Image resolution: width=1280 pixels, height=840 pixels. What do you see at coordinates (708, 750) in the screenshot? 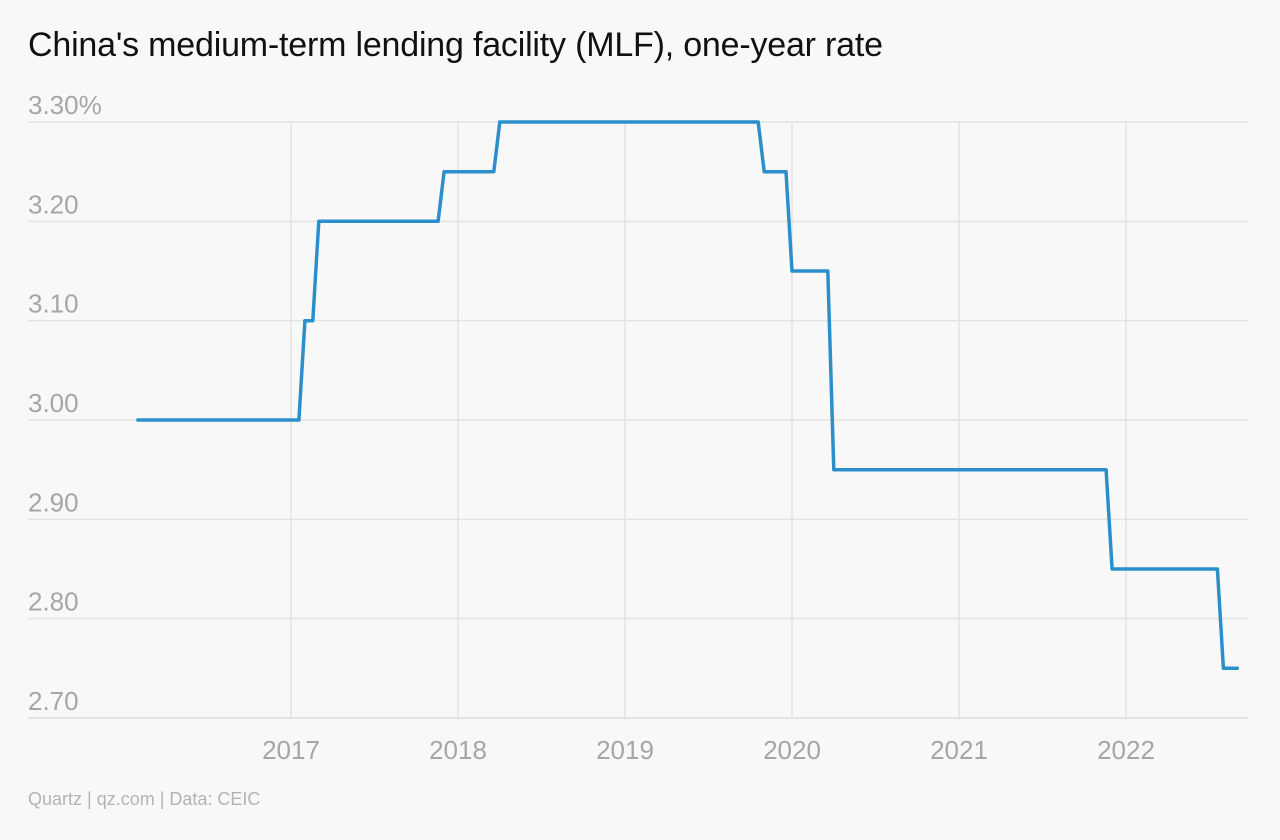
I see `x-tick-labels: 2017 2018 2019 2020 2021 2022` at bounding box center [708, 750].